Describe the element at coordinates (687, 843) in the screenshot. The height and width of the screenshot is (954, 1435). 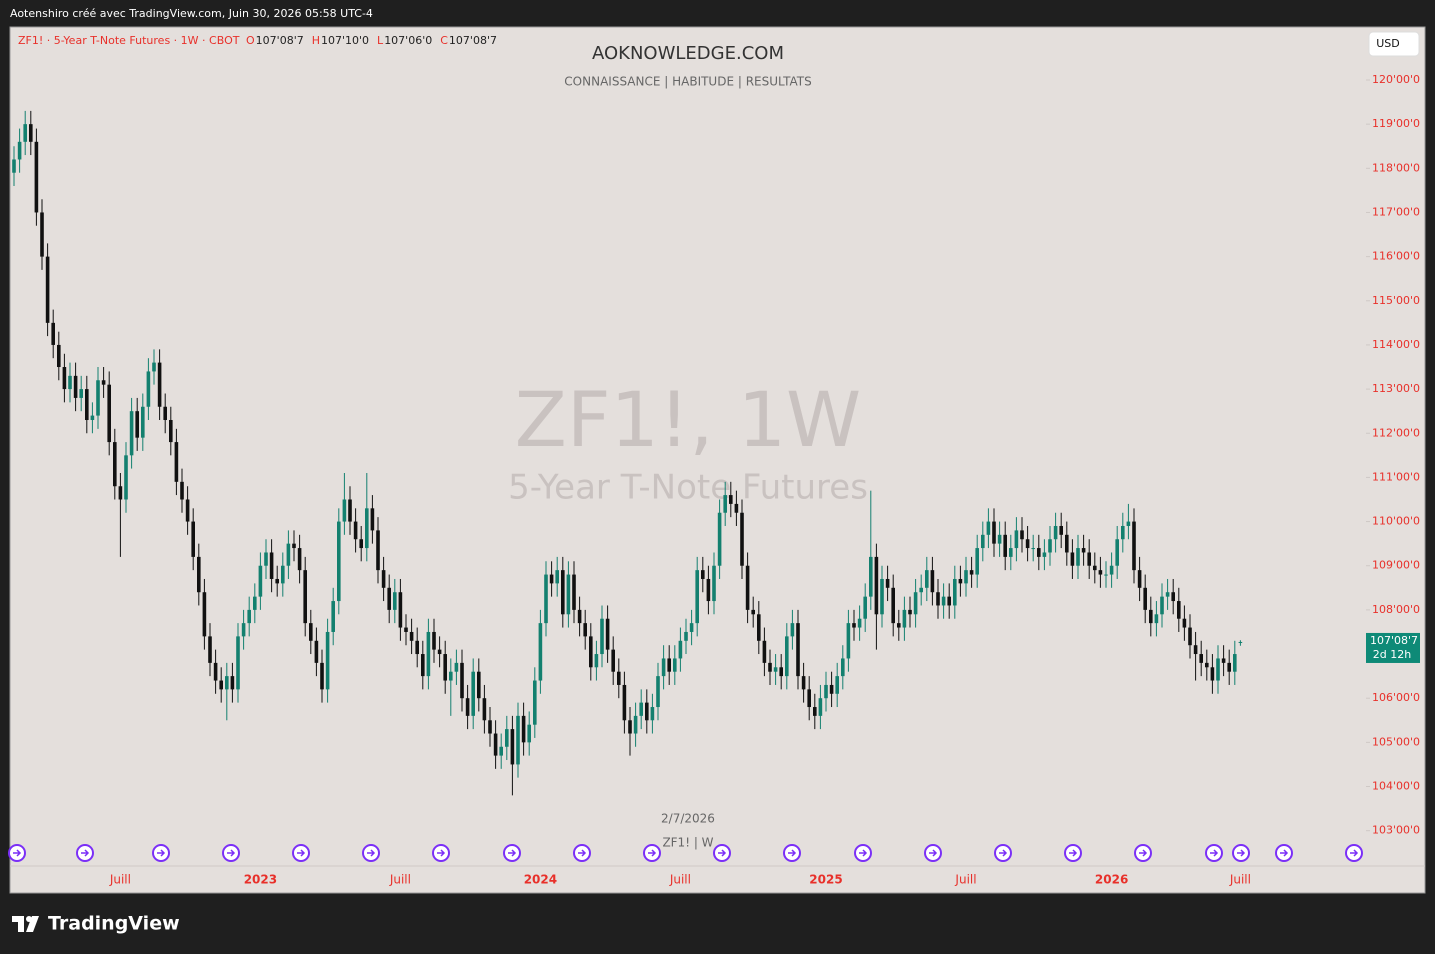
I see `cursor-series: ZF1! | W` at that location.